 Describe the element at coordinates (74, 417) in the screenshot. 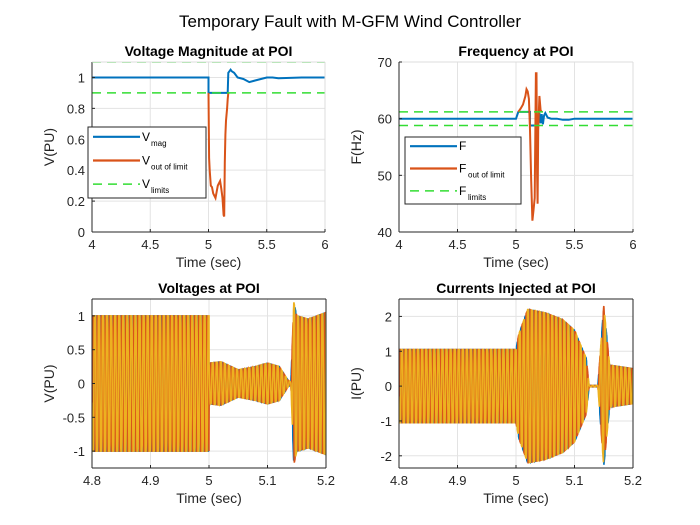

I see `y-tick-label: -0.5` at that location.